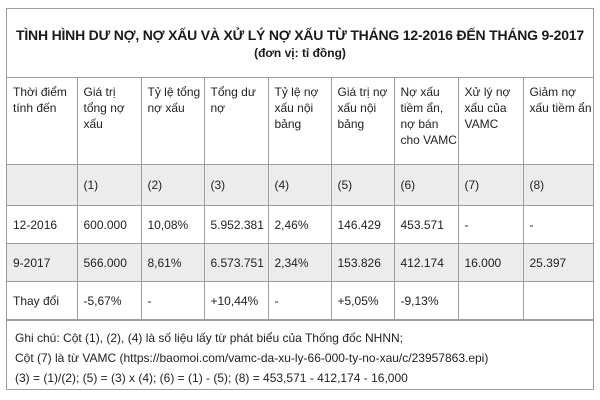 Image resolution: width=600 pixels, height=400 pixels. I want to click on header-cell: Tỷ lệ nợ xấu nội bảng, so click(299, 121).